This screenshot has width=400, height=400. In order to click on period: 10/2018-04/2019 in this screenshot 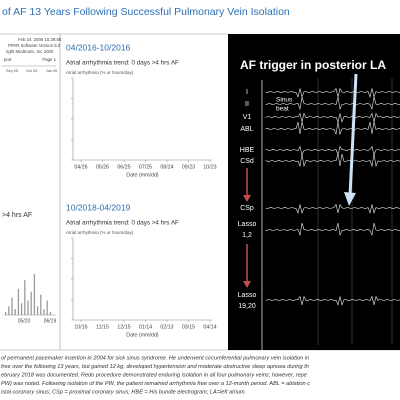, I will do `click(98, 207)`.